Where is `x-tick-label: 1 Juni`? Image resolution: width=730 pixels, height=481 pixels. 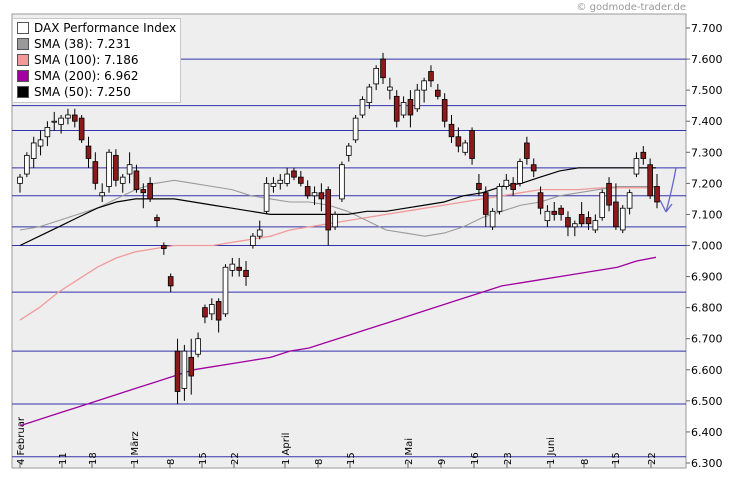
x-tick-label: 1 Juni is located at coordinates (551, 451).